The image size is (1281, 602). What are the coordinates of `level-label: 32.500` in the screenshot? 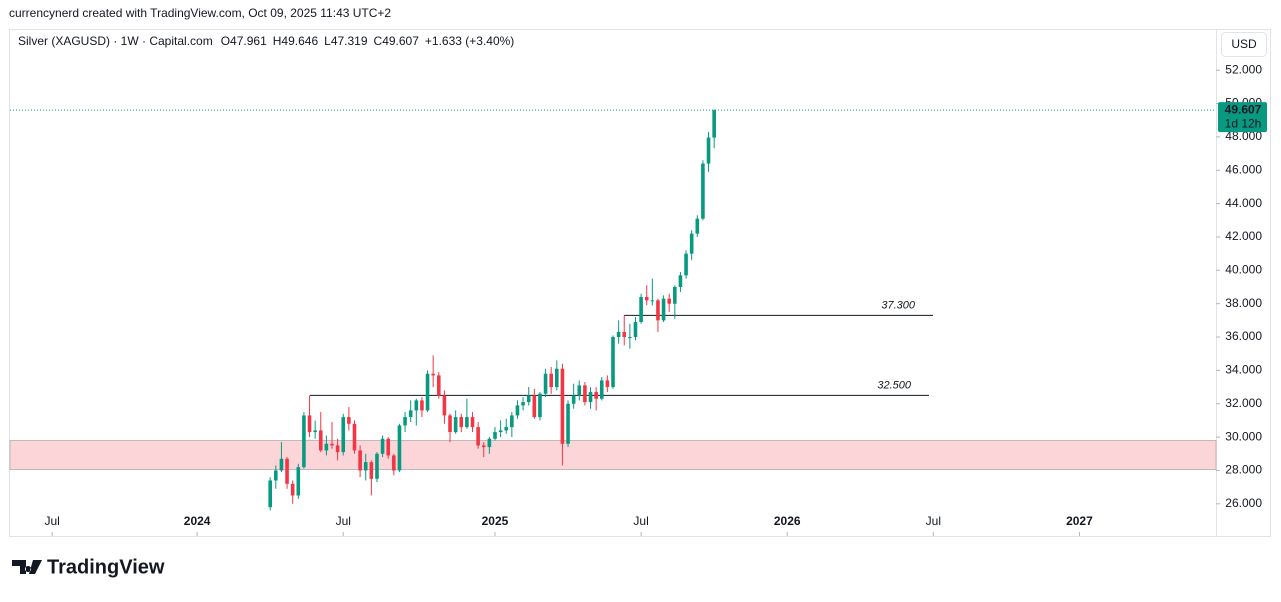 It's located at (894, 385).